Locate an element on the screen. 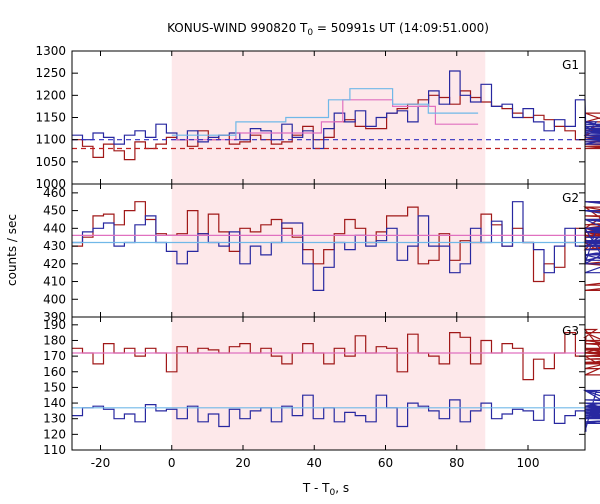  y-tick-label: 410 is located at coordinates (54, 282).